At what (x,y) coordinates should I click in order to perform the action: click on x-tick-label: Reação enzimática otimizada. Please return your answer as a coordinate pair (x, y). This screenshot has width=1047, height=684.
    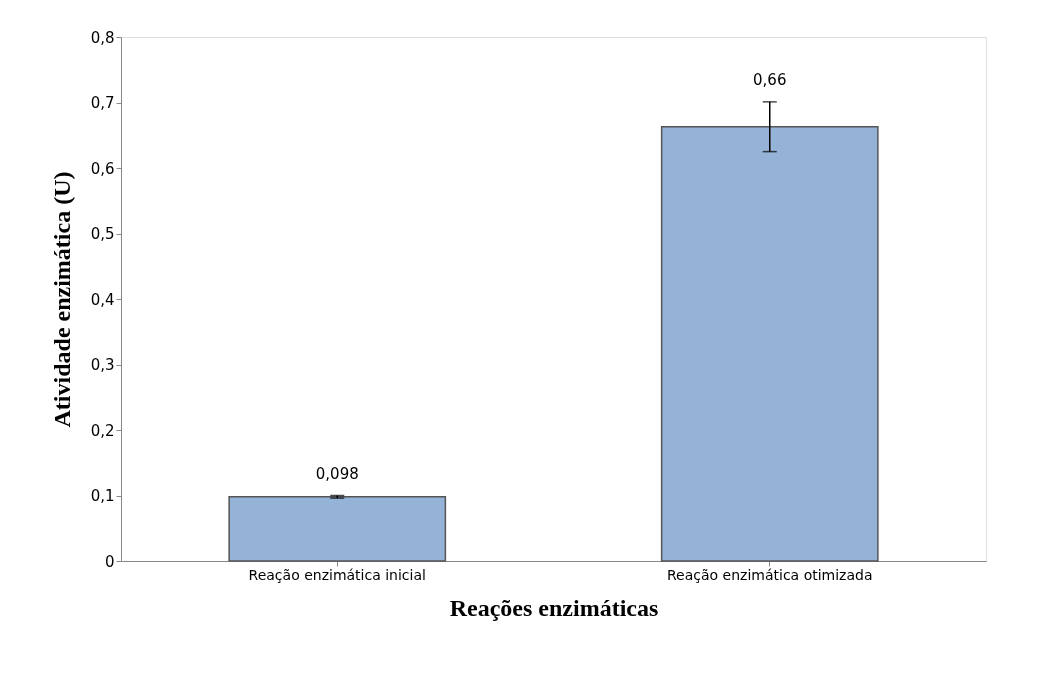
    Looking at the image, I should click on (770, 574).